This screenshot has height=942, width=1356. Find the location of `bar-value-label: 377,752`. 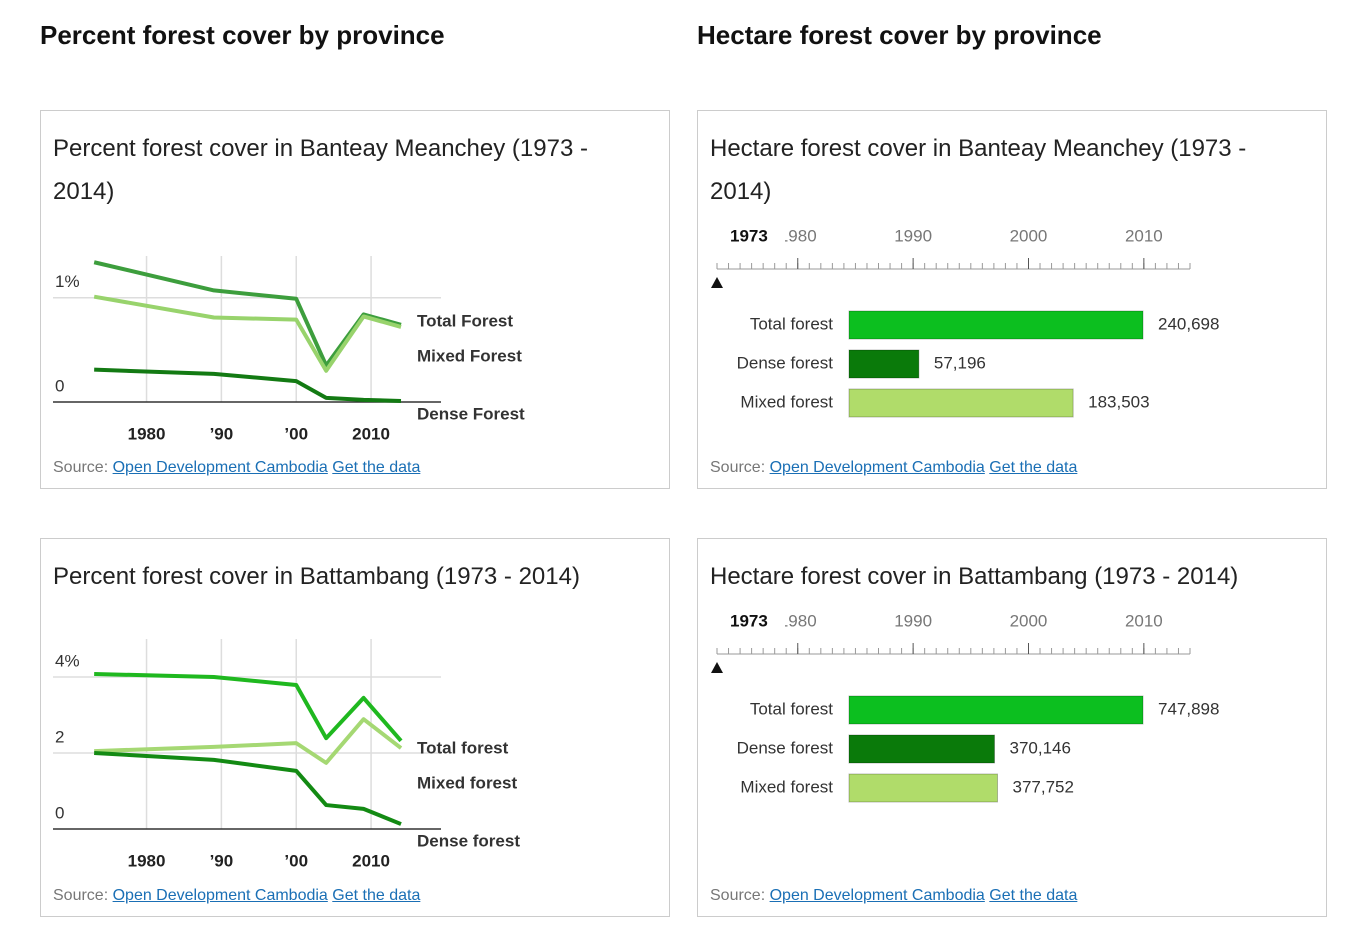

bar-value-label: 377,752 is located at coordinates (1042, 786).